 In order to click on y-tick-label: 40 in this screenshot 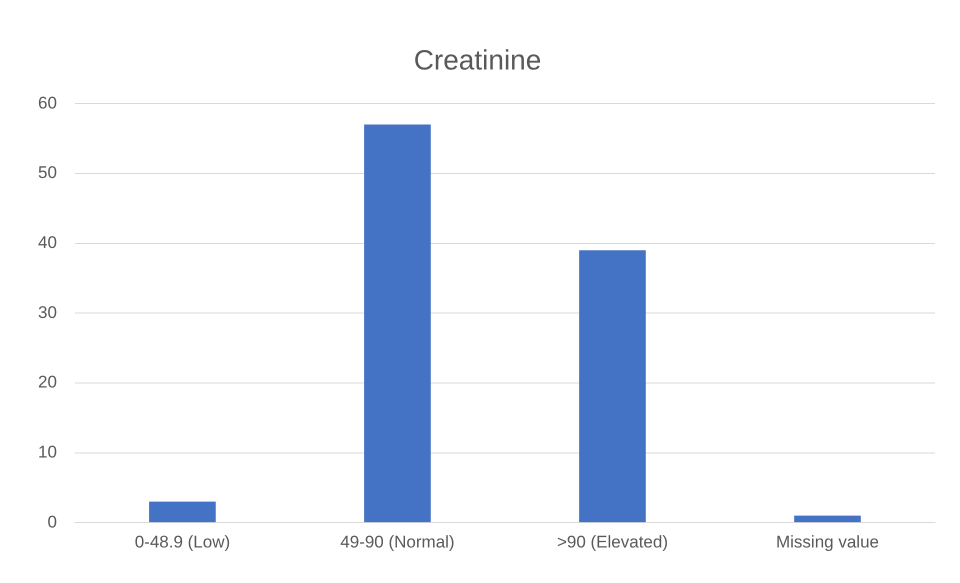, I will do `click(47, 242)`.